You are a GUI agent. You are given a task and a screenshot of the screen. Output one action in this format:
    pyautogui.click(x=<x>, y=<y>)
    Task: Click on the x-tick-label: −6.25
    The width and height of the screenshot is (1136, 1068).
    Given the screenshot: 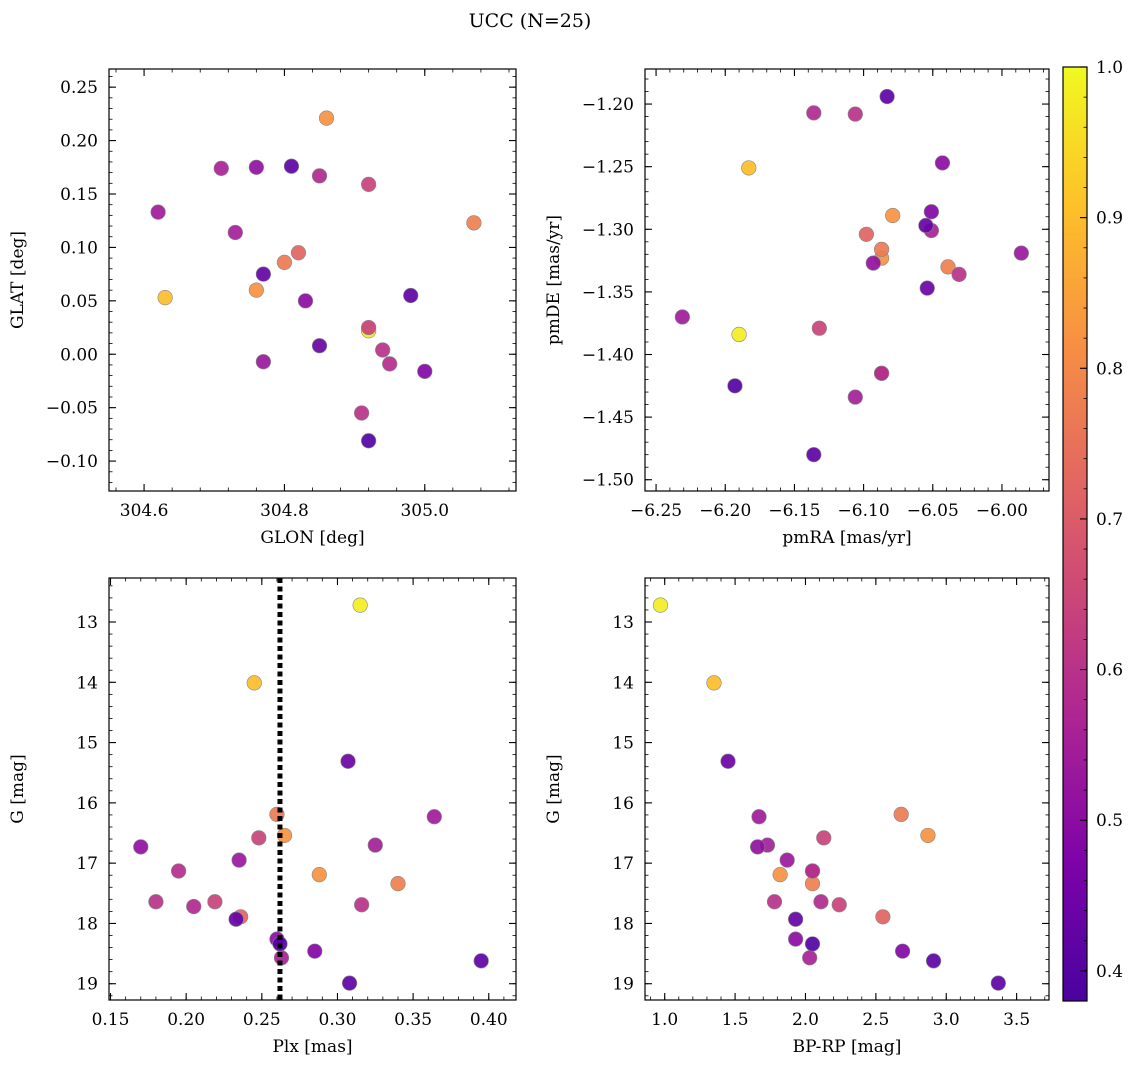 What is the action you would take?
    pyautogui.click(x=656, y=511)
    